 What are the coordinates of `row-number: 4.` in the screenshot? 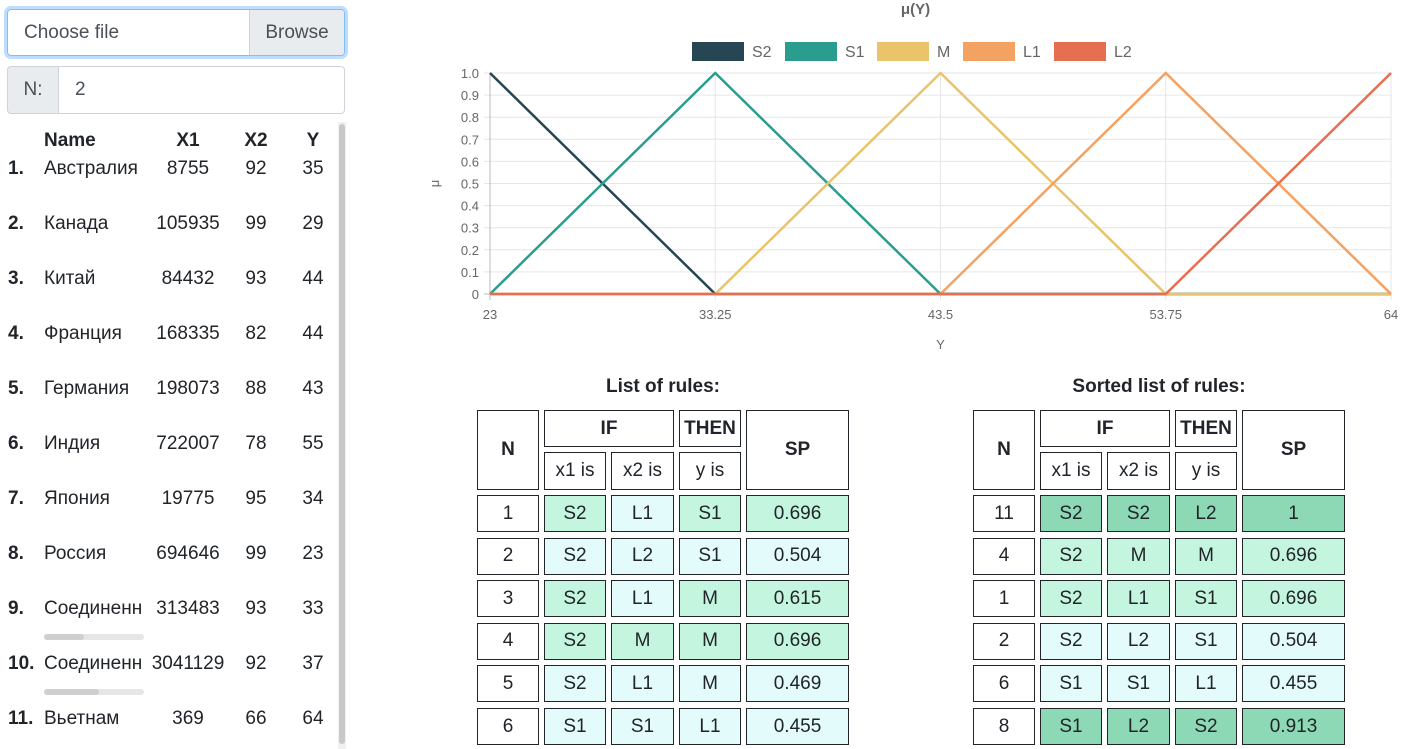 It's located at (16, 333).